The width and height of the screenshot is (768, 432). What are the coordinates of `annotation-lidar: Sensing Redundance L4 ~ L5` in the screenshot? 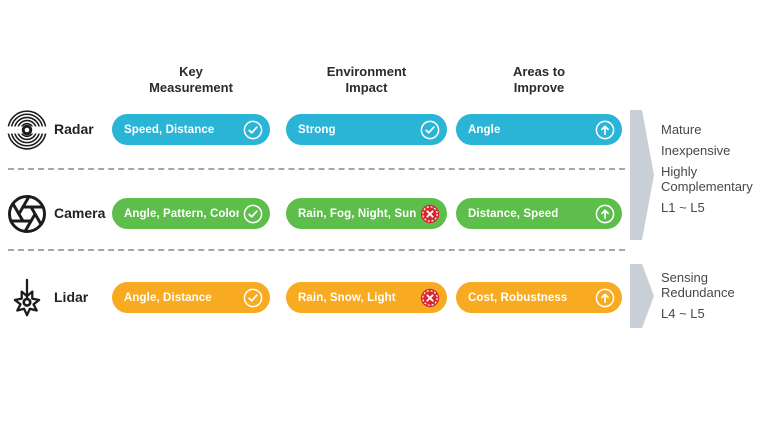 It's located at (713, 295).